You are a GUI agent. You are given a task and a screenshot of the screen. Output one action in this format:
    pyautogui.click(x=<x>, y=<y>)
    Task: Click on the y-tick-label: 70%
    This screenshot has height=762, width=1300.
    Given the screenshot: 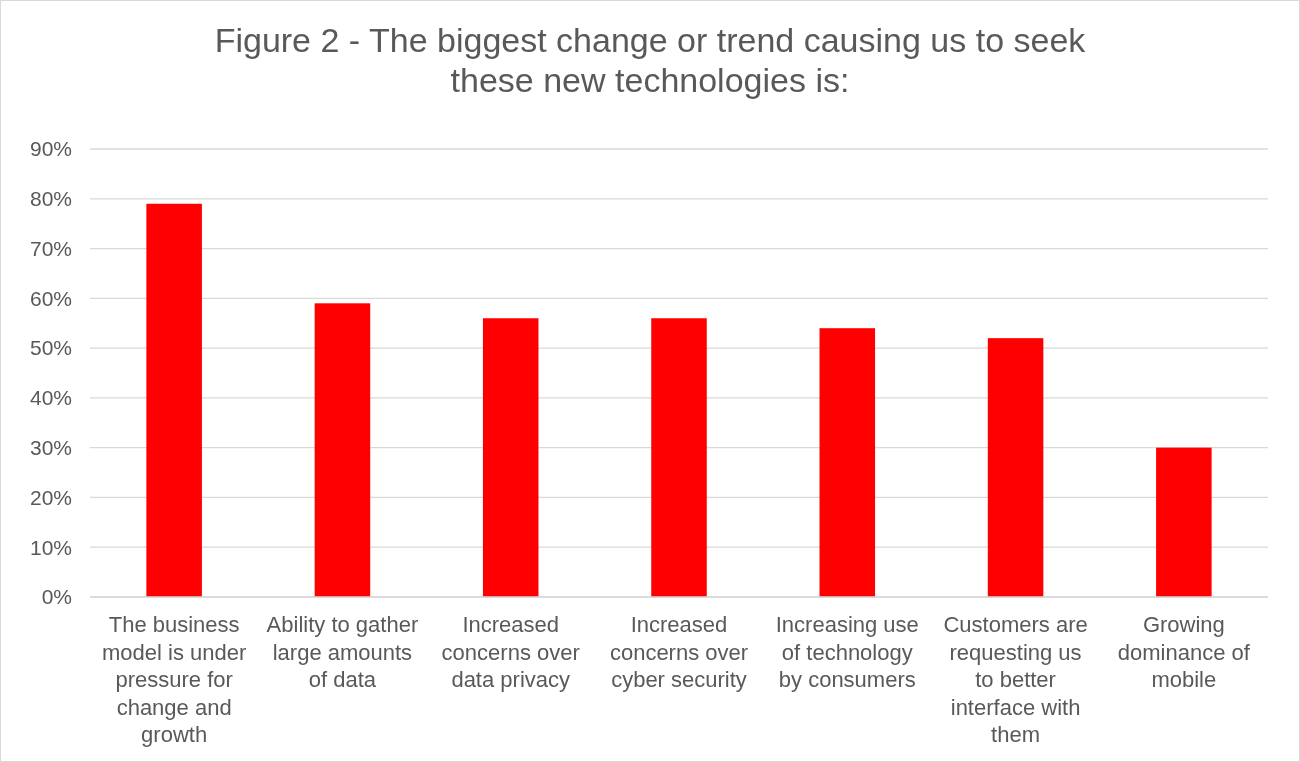 What is the action you would take?
    pyautogui.click(x=50, y=248)
    